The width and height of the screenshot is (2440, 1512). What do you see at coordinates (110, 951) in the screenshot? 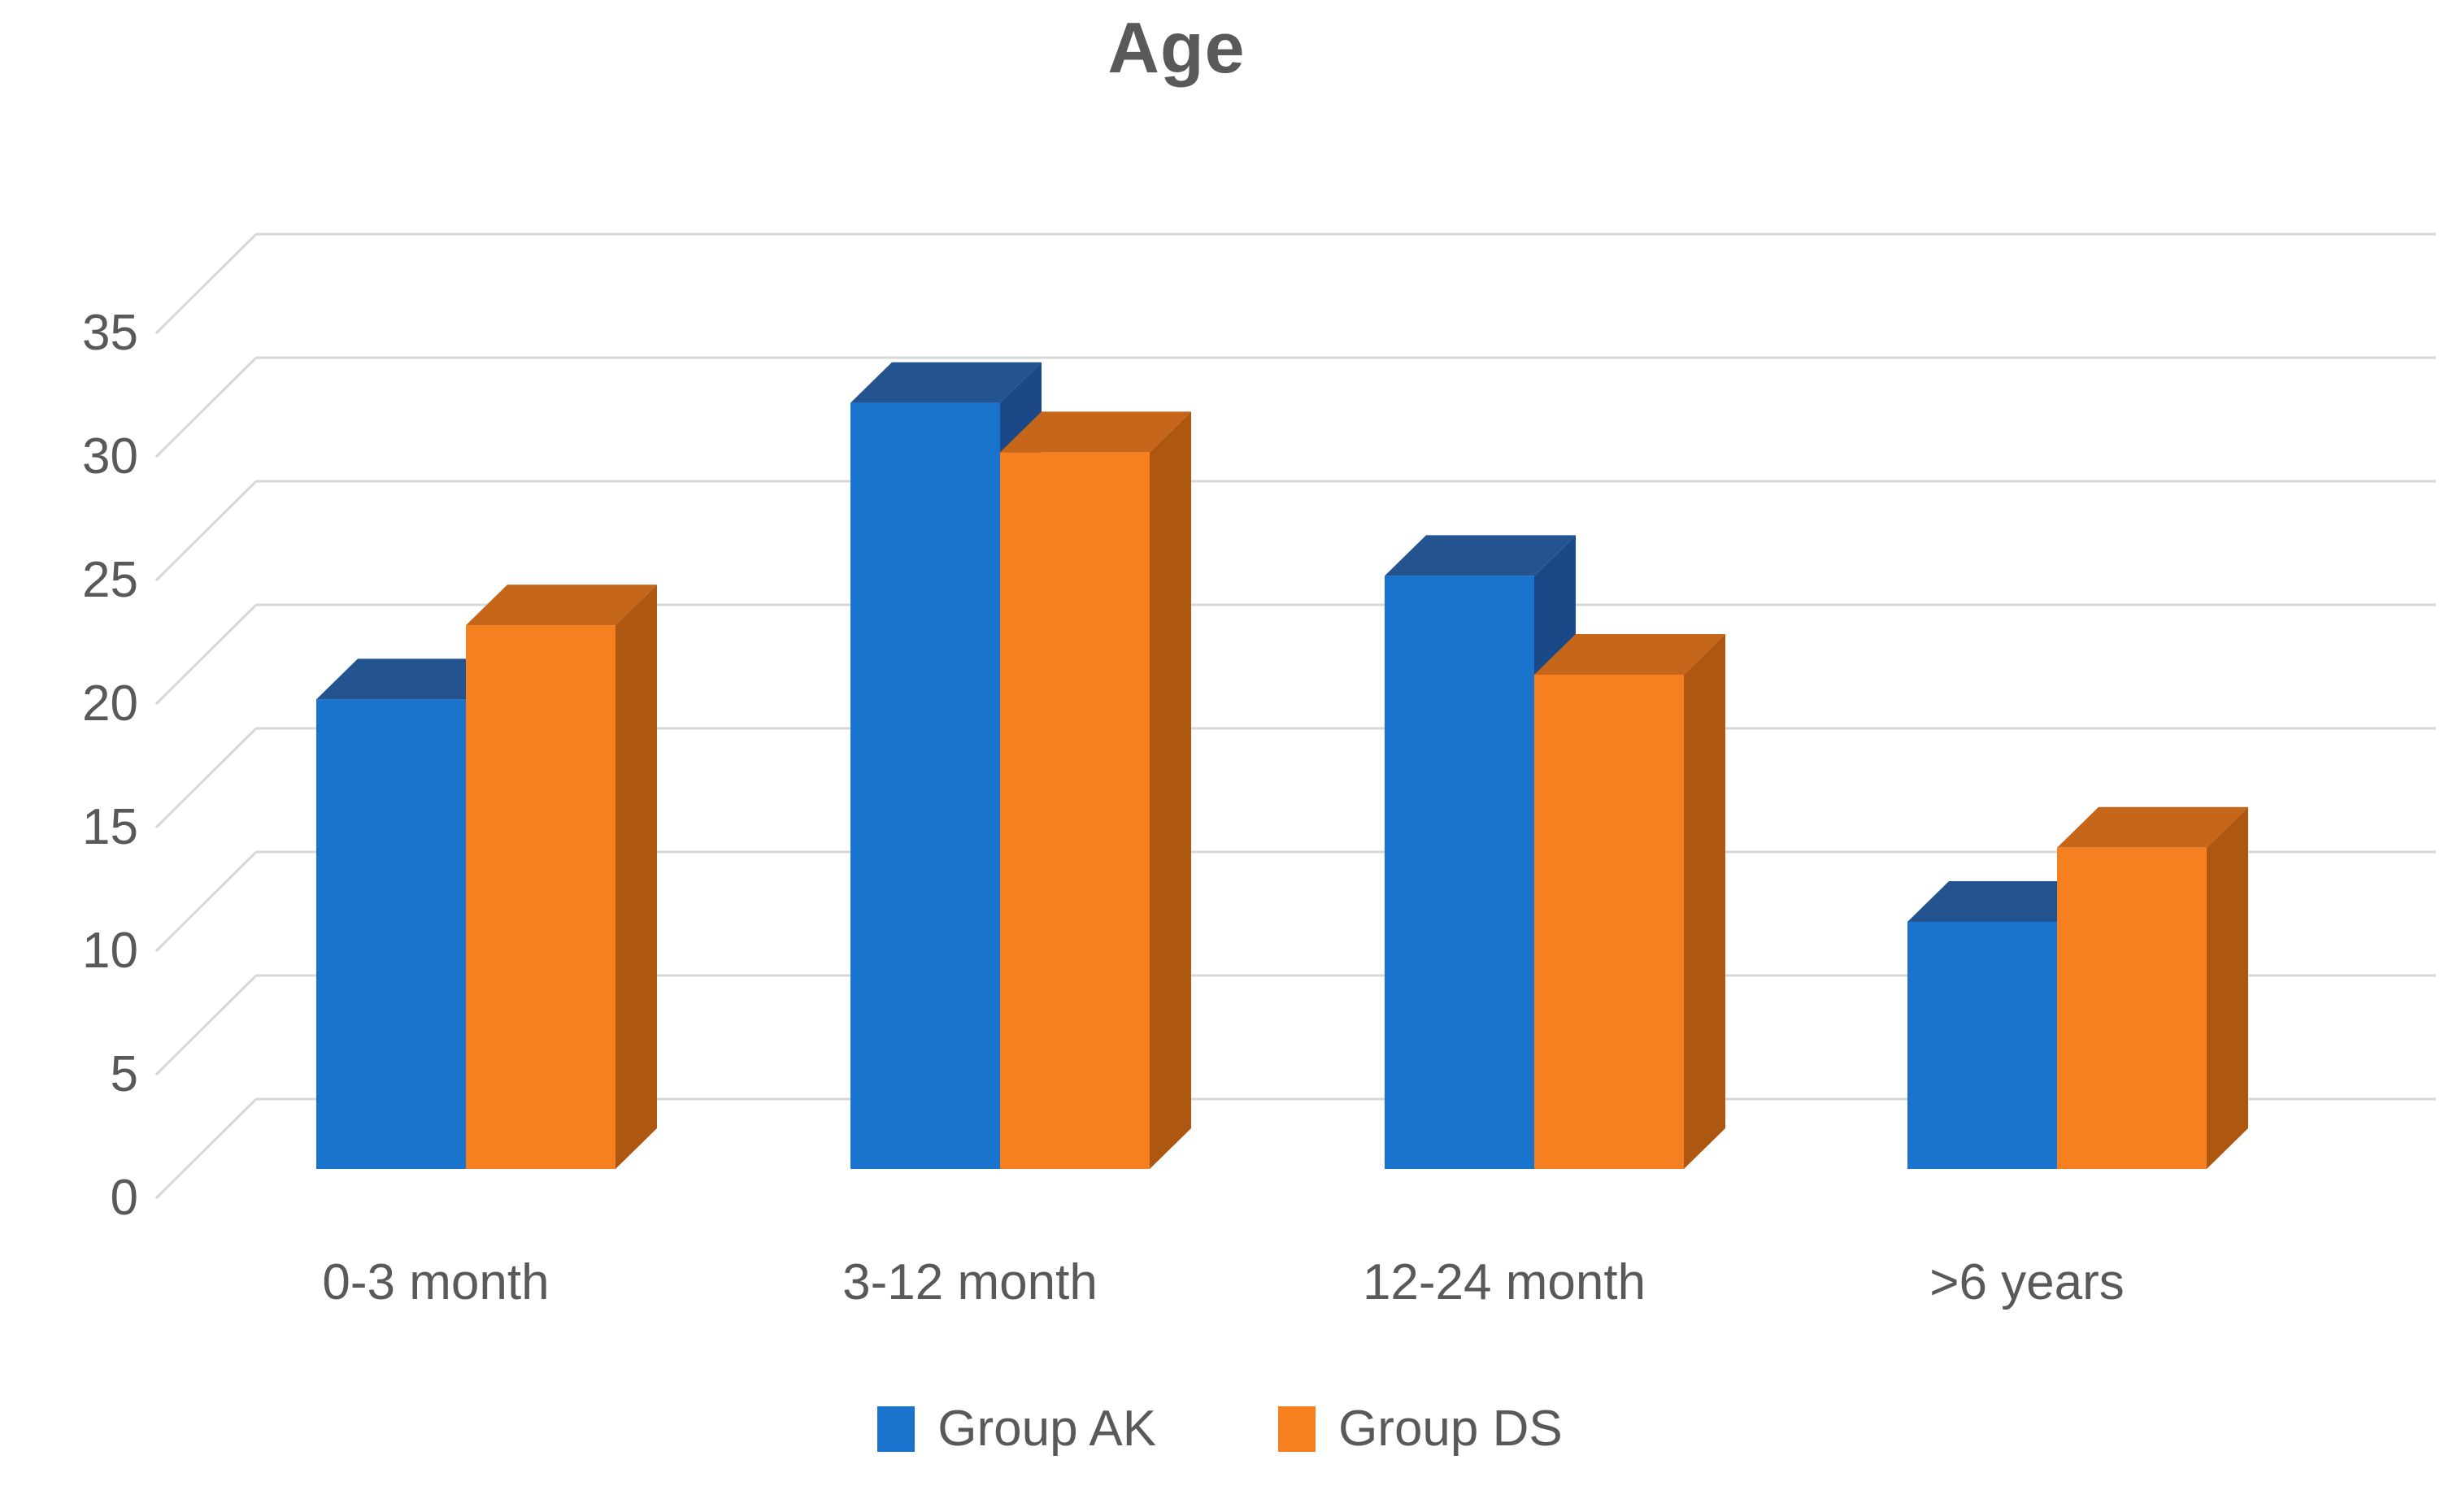
I see `y-axis-tick-label-10: 10` at bounding box center [110, 951].